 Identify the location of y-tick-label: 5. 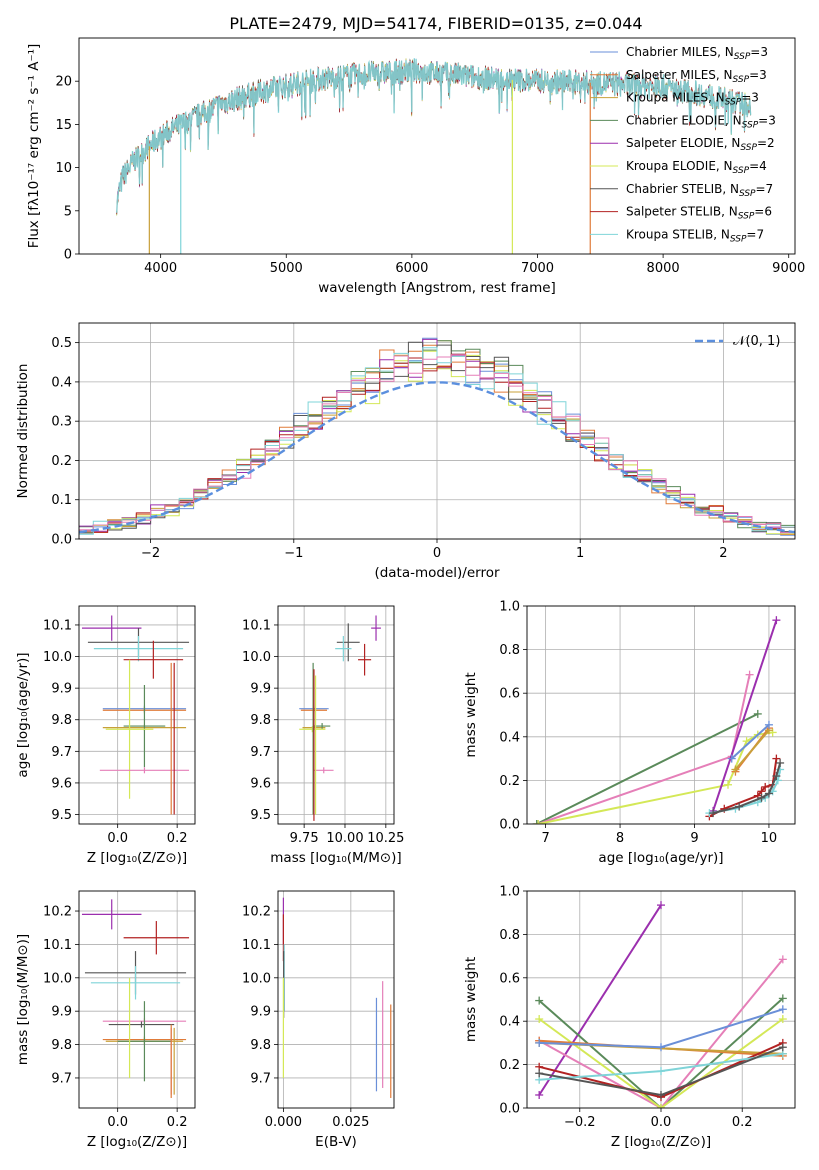
(68, 211).